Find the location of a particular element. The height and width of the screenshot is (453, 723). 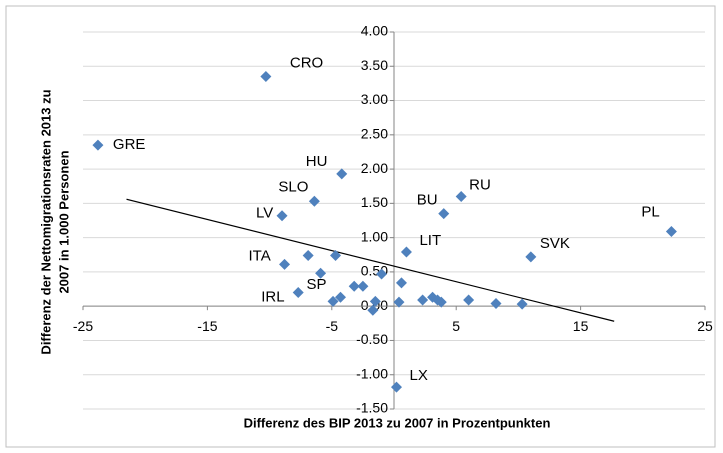

x-tick-label: 15 is located at coordinates (581, 326).